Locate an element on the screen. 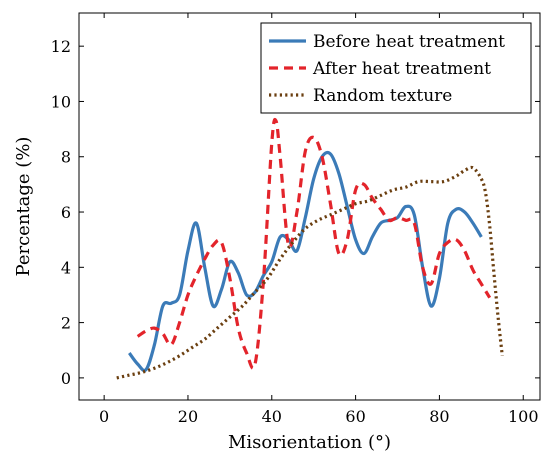  y-tick-label: 10 is located at coordinates (61, 101).